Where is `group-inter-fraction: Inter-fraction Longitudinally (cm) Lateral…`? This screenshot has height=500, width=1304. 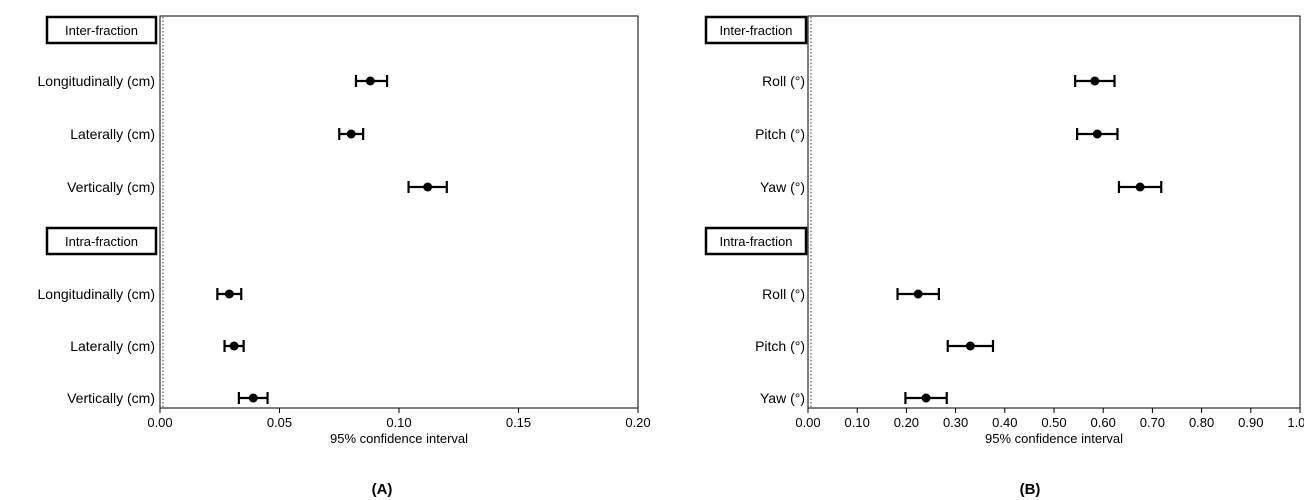
group-inter-fraction: Inter-fraction Longitudinally (cm) Lateral… is located at coordinates (243, 105).